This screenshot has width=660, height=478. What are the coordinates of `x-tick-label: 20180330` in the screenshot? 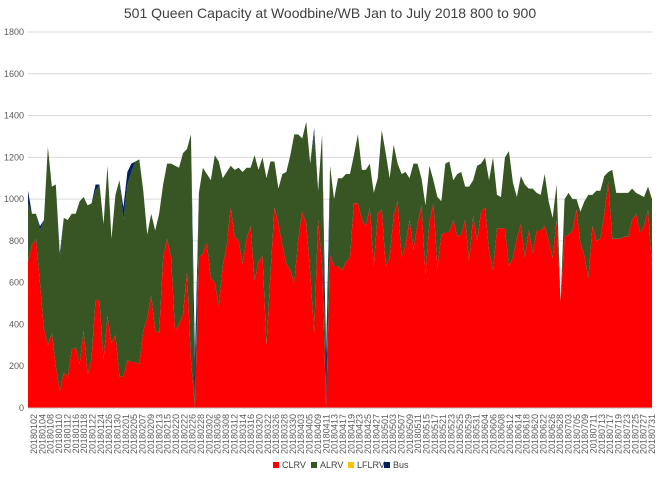 It's located at (293, 434).